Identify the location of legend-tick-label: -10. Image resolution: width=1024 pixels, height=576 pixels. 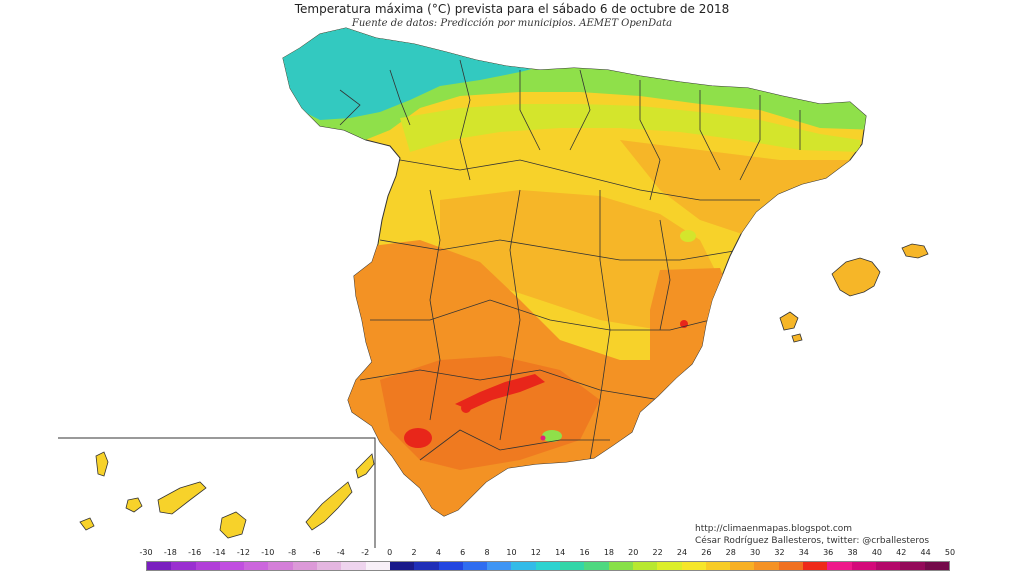
(268, 552).